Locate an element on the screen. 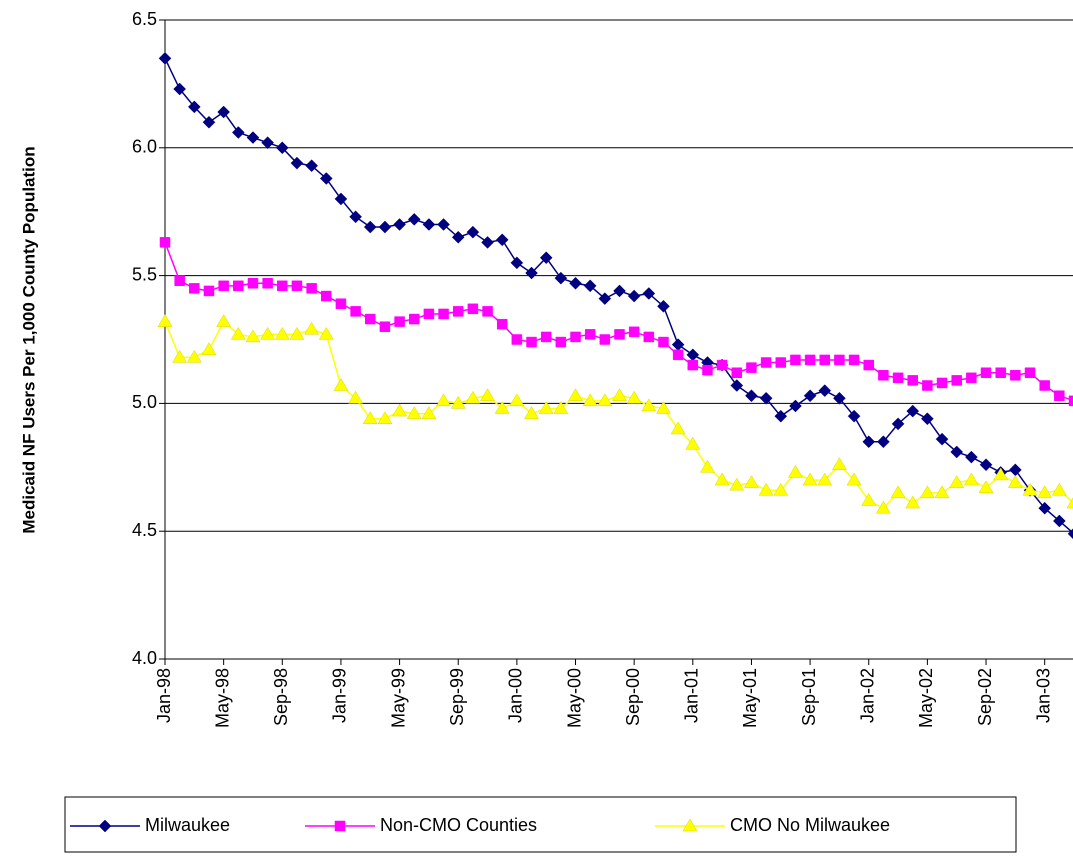 This screenshot has height=856, width=1073. x-tick-label: May-02 is located at coordinates (926, 698).